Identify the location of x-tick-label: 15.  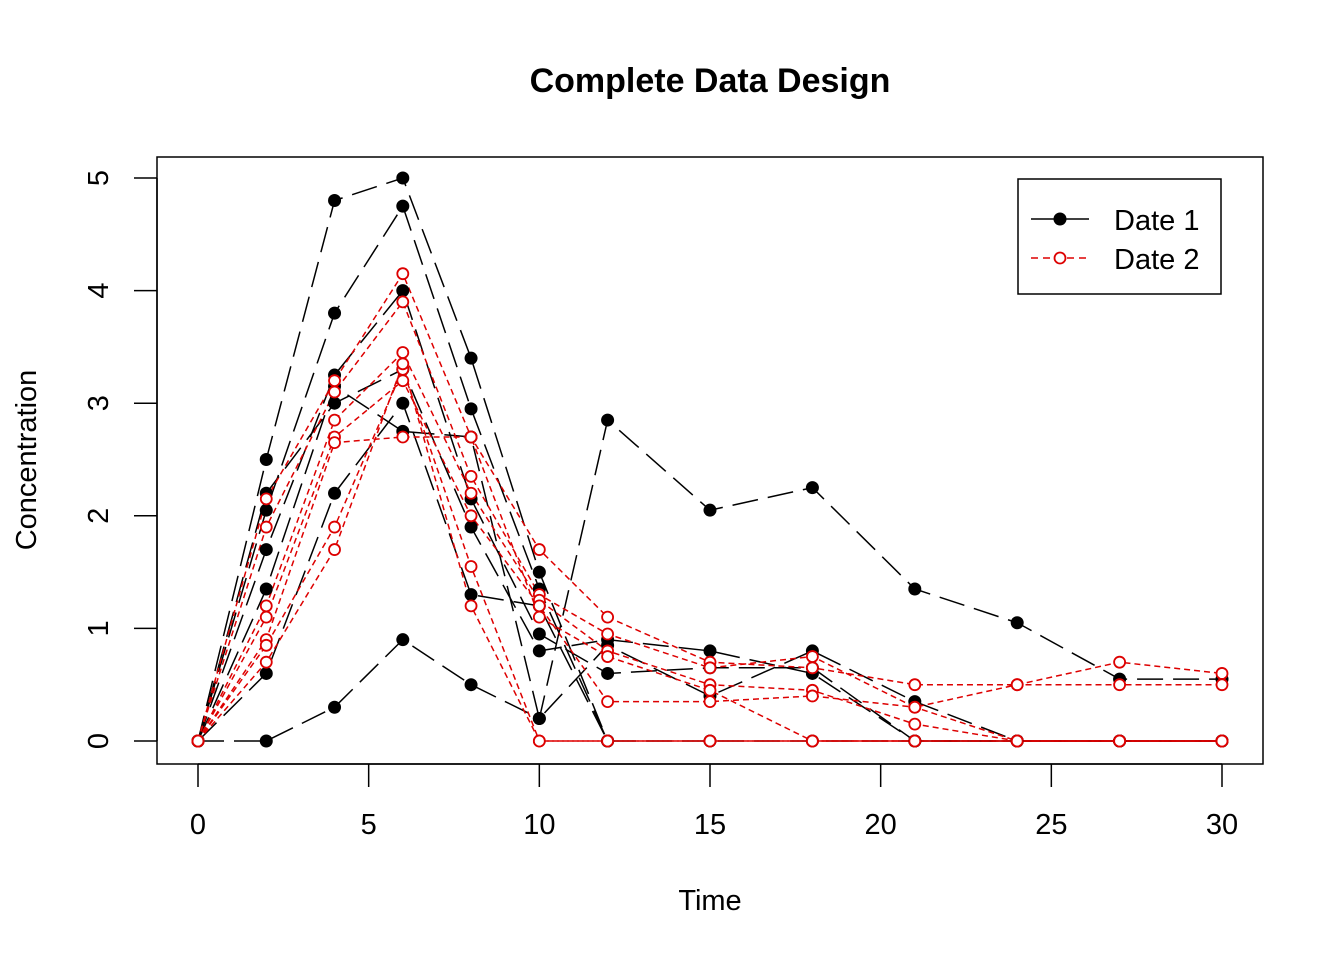
(710, 825).